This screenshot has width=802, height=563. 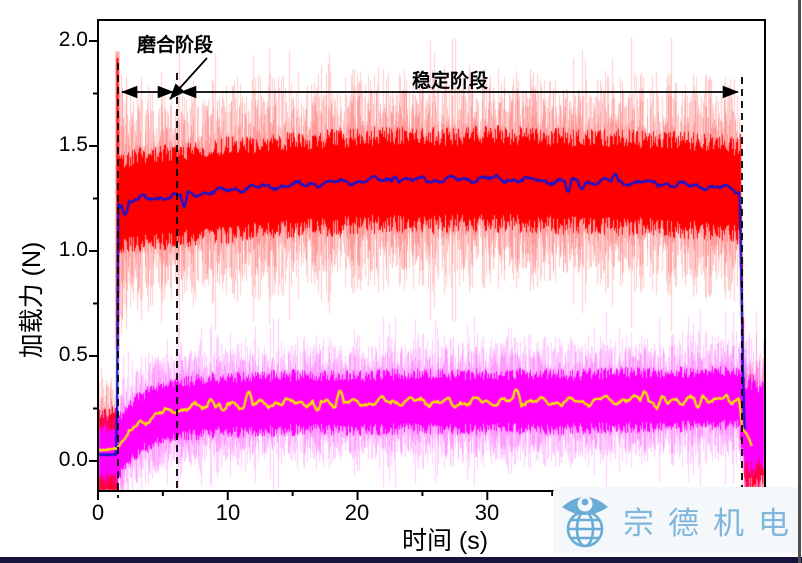 What do you see at coordinates (401, 560) in the screenshot?
I see `window-bottom-bar` at bounding box center [401, 560].